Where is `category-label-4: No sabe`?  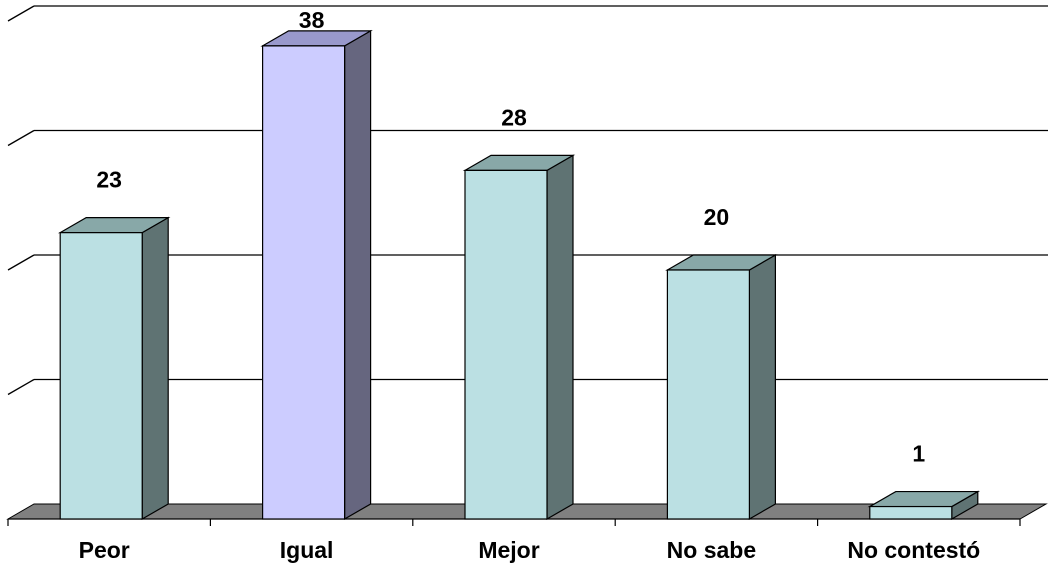 category-label-4: No sabe is located at coordinates (711, 550).